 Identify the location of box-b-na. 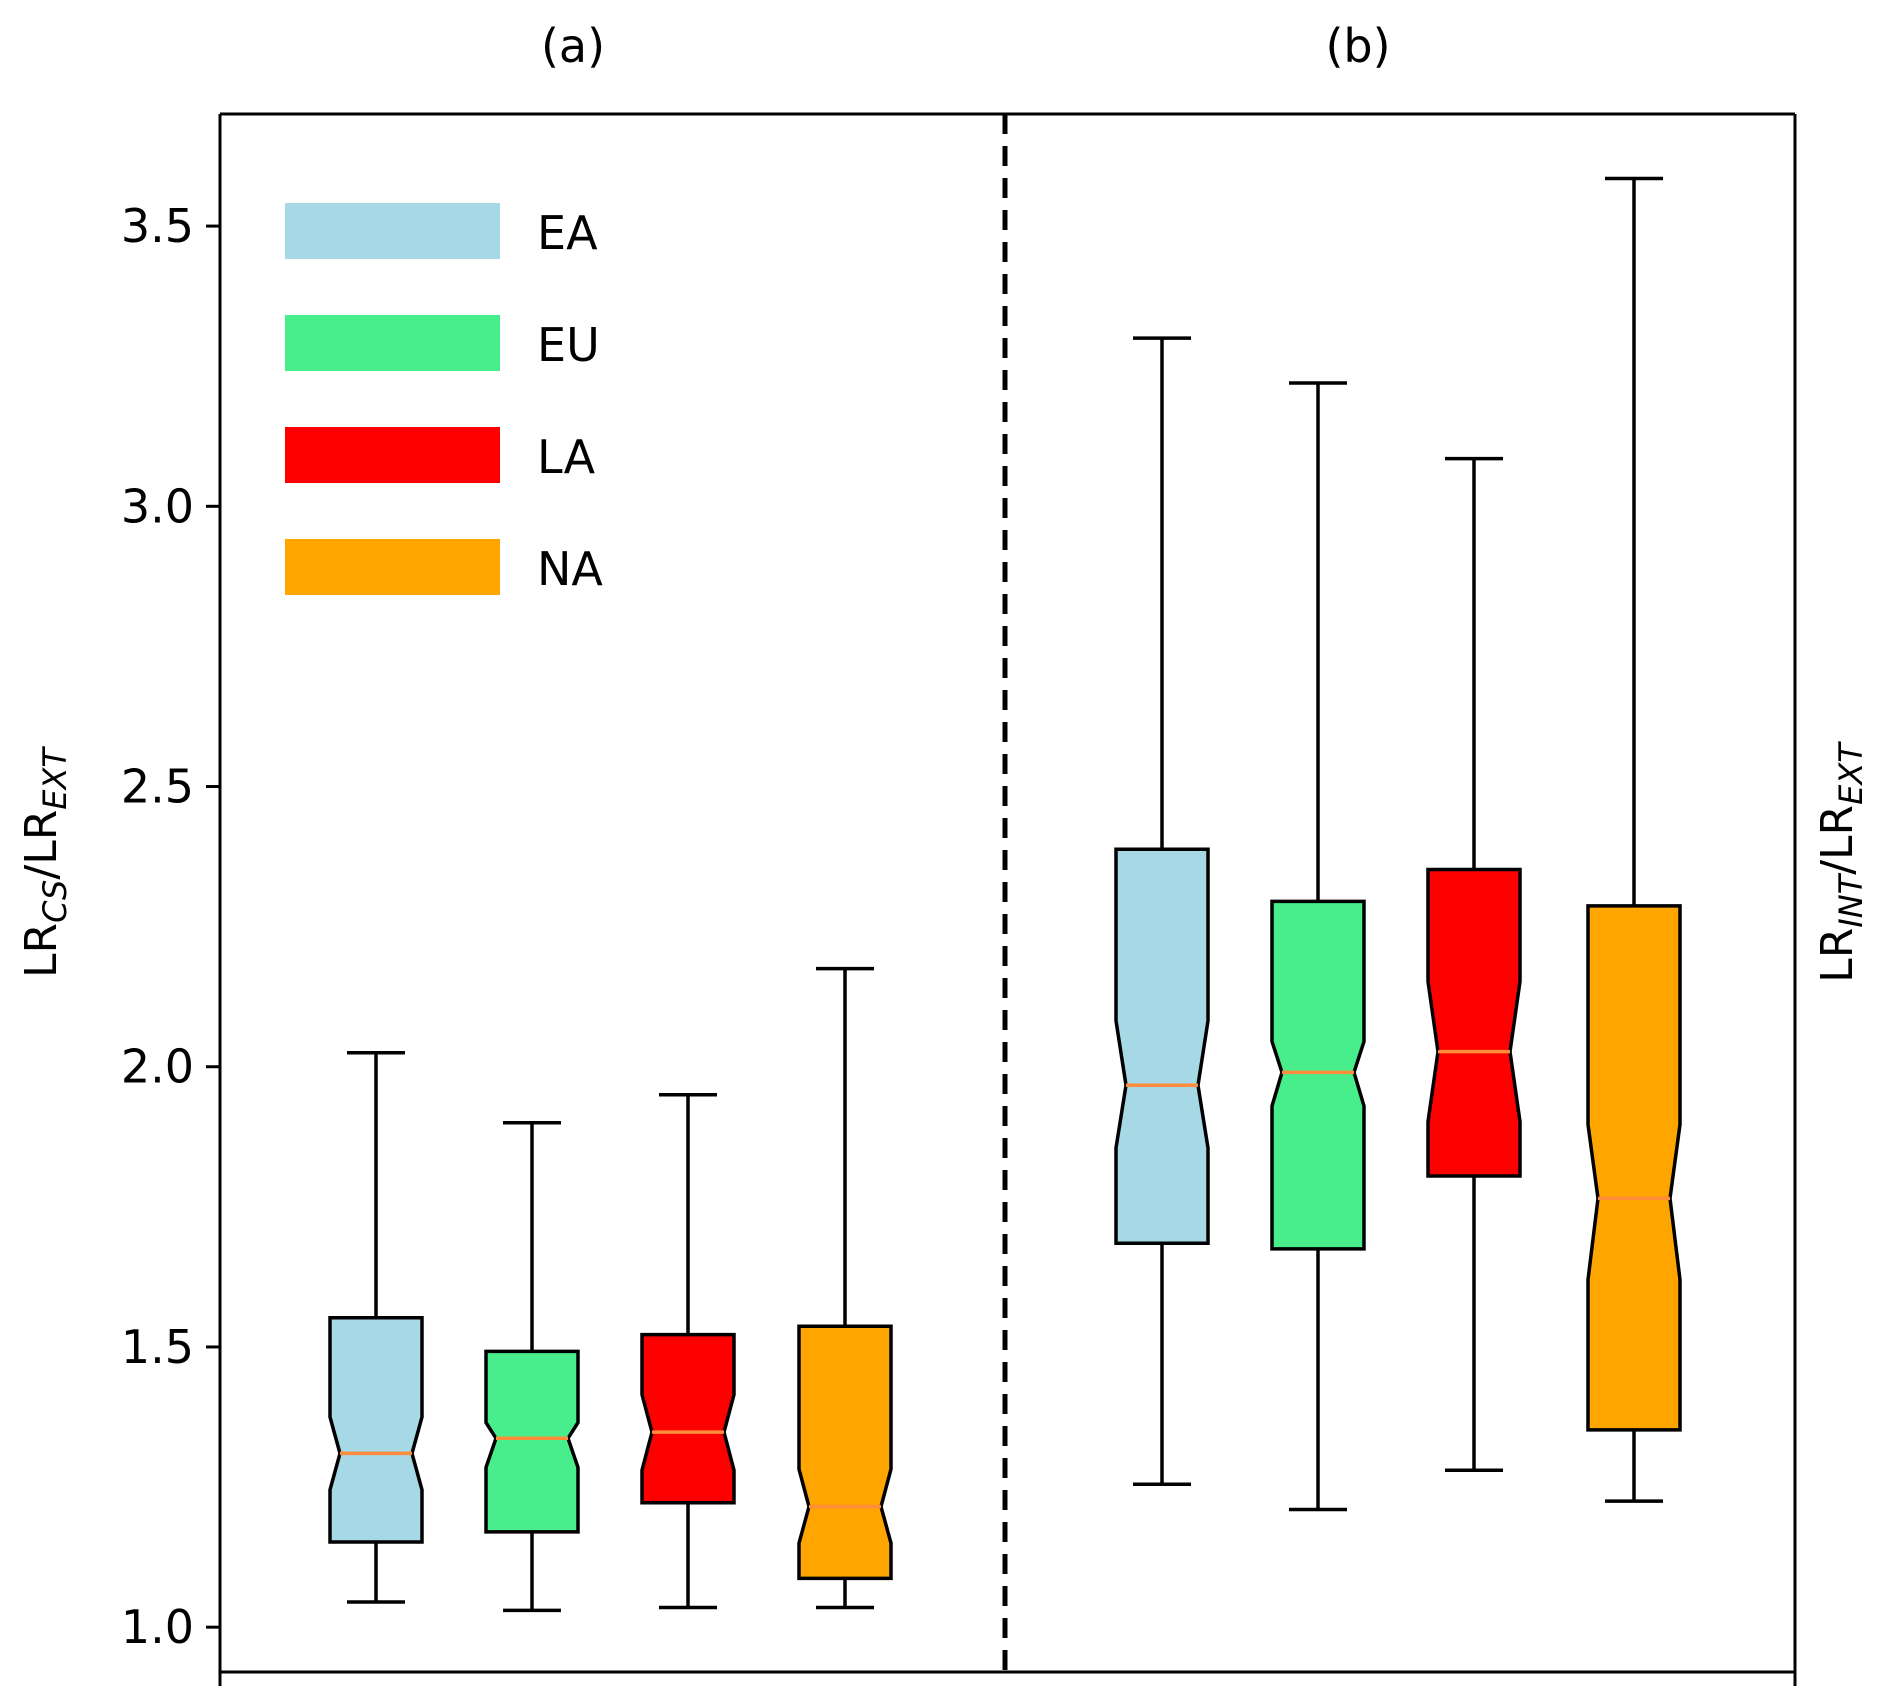
(1634, 839).